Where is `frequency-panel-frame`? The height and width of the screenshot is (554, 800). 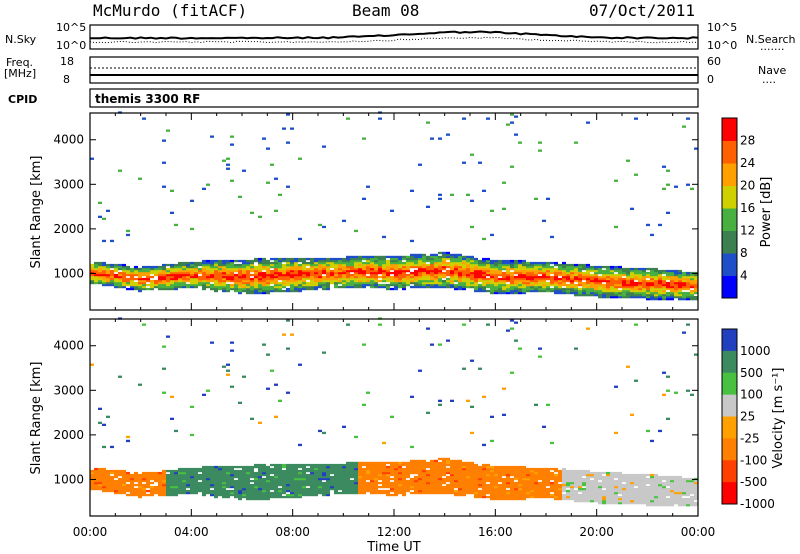
frequency-panel-frame is located at coordinates (394, 70).